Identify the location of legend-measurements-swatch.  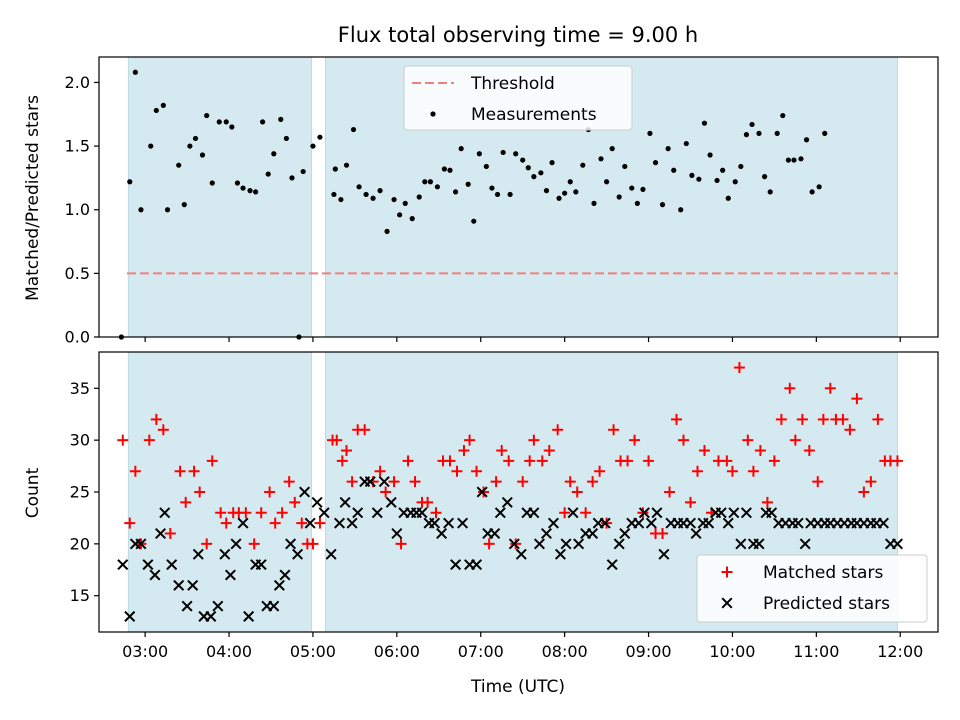
(433, 114).